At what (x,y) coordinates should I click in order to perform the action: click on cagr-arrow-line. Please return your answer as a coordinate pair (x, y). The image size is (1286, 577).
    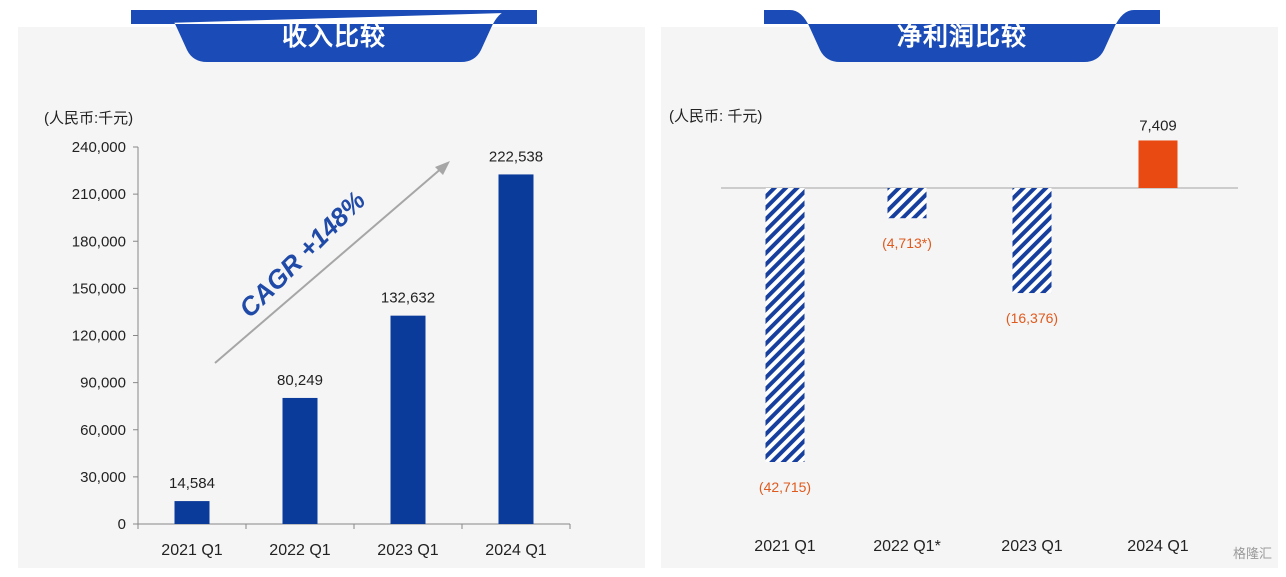
    Looking at the image, I should click on (329, 265).